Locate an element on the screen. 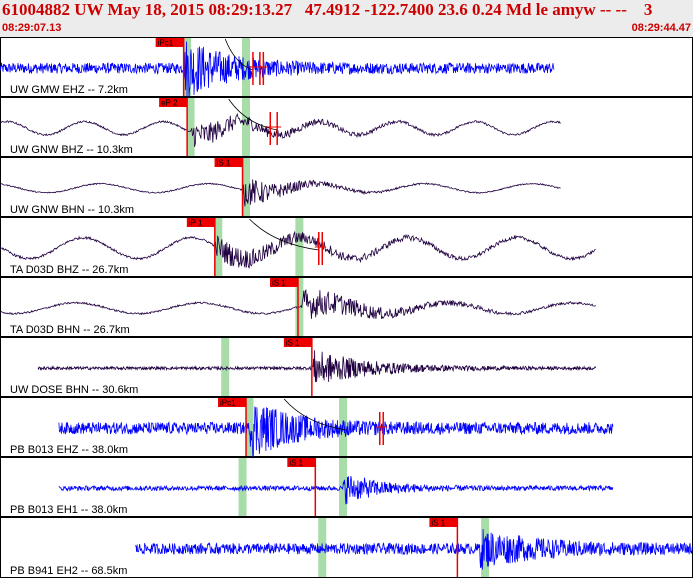 The image size is (693, 578). channel-label: PB B013 EH1 -- 38.0km is located at coordinates (68, 510).